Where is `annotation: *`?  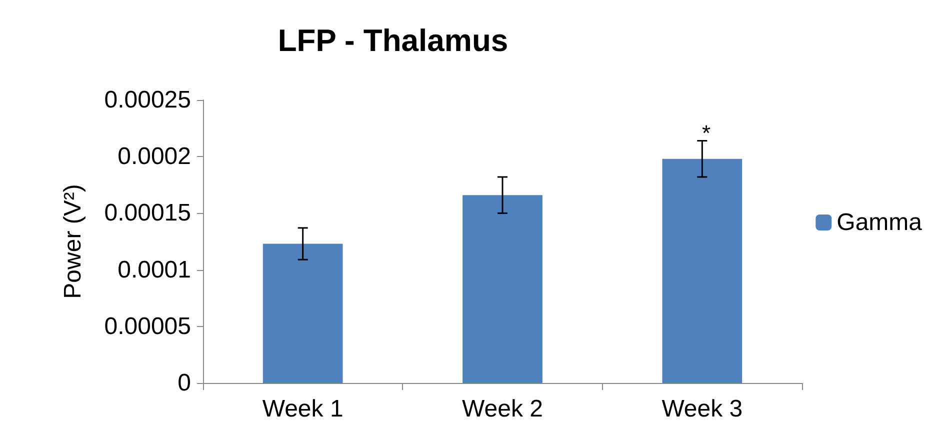
annotation: * is located at coordinates (706, 133).